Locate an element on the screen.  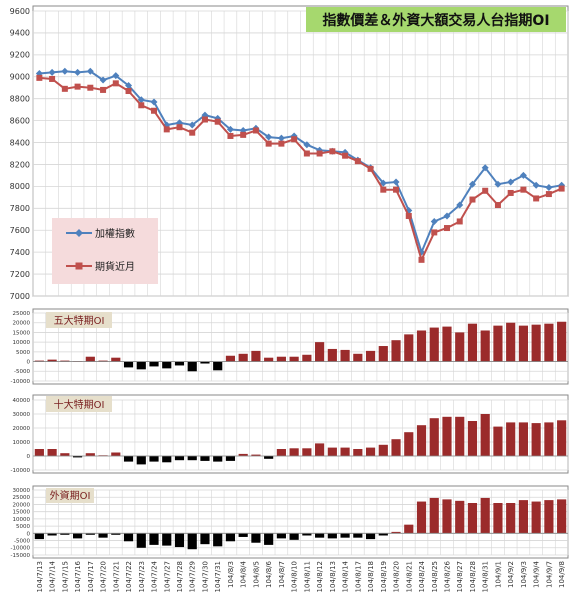
x-date-label: 104/8/21 is located at coordinates (409, 576).